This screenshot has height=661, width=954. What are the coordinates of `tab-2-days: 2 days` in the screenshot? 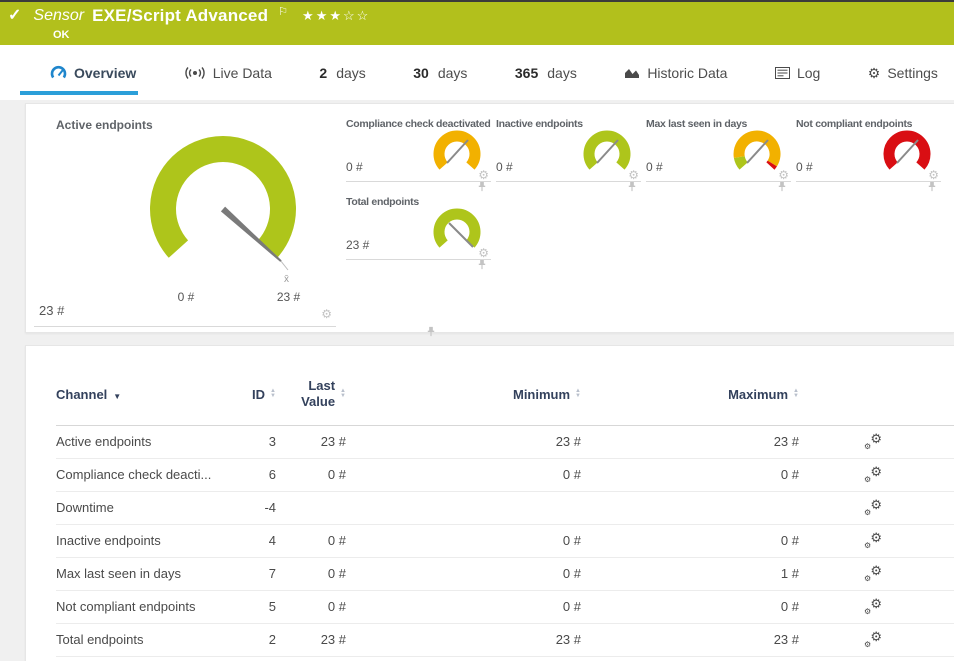 It's located at (342, 72).